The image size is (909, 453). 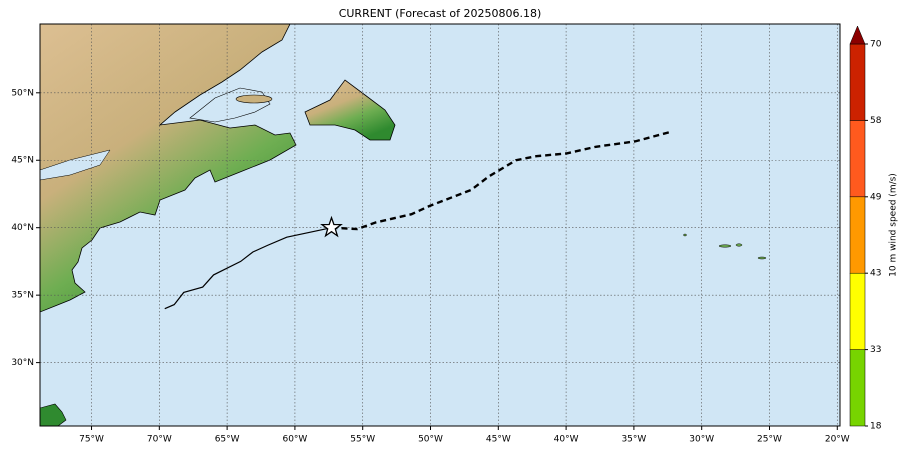 What do you see at coordinates (875, 274) in the screenshot?
I see `colorbar-tick-label: 43` at bounding box center [875, 274].